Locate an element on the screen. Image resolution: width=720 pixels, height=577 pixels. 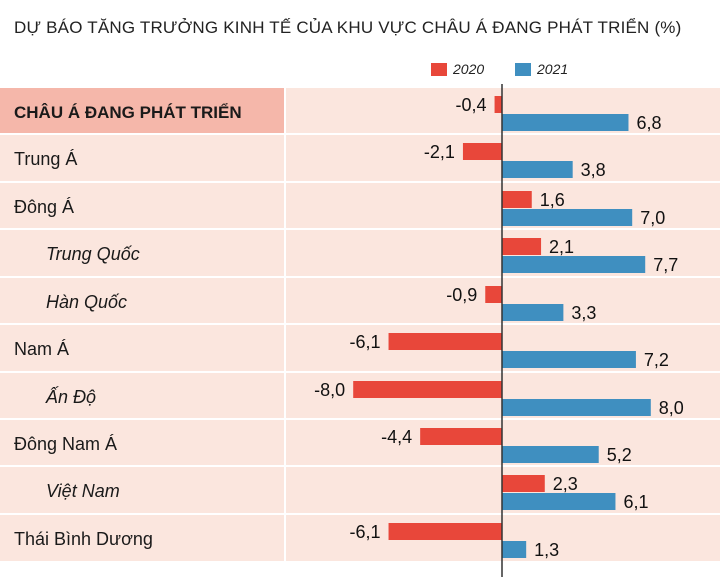
legend-swatch-2021 is located at coordinates (523, 69).